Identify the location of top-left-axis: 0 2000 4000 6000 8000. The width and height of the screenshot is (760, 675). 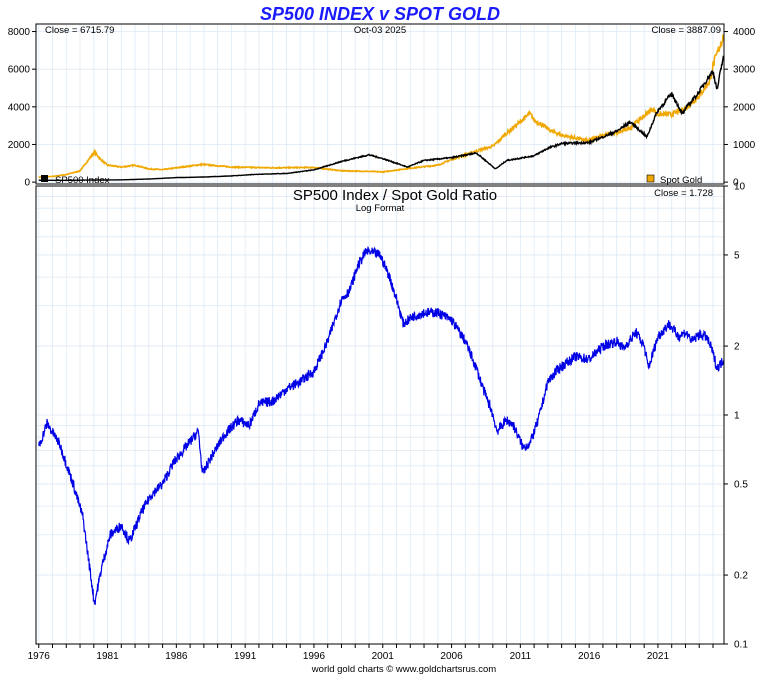
(22, 108).